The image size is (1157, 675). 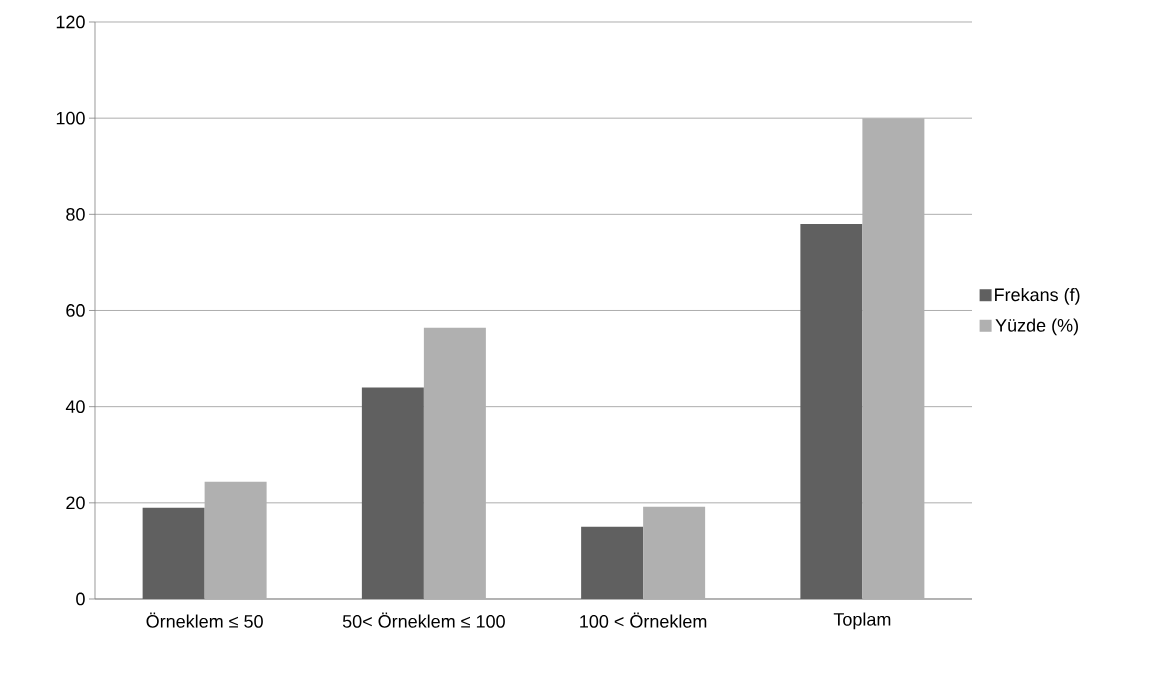 I want to click on x-tick-label: 100 < Örneklem, so click(x=643, y=620).